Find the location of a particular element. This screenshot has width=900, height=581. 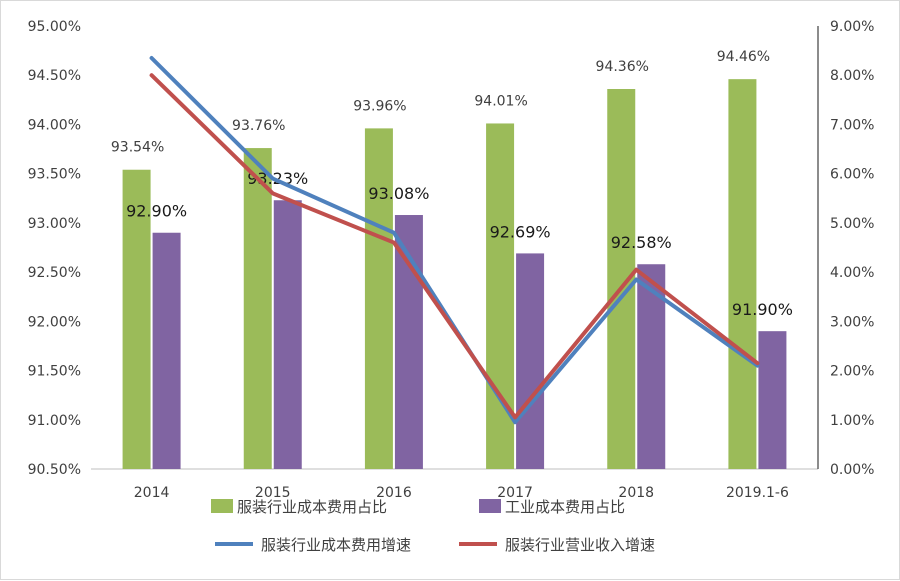

data-label-industry-cost-ratio: 93.08% is located at coordinates (398, 193).